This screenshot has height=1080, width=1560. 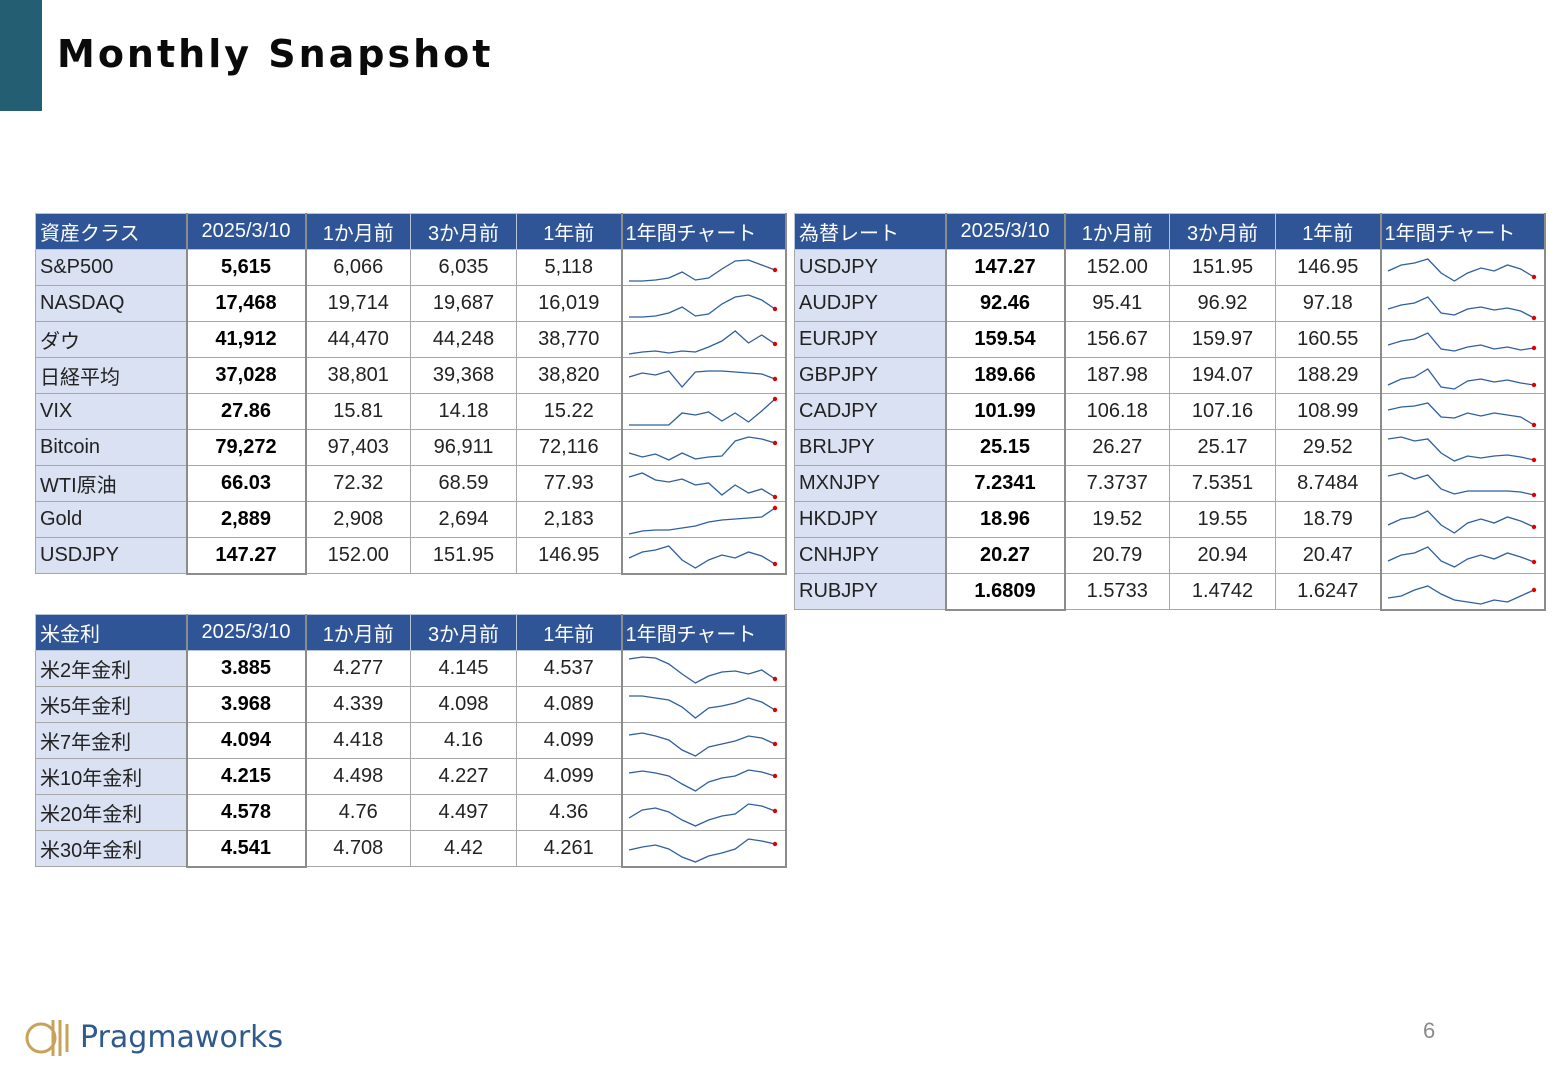 I want to click on table-header-row: 為替レート 2025/3/10 1か月前 3か月前 1年前 1年間チャート, so click(x=1170, y=231).